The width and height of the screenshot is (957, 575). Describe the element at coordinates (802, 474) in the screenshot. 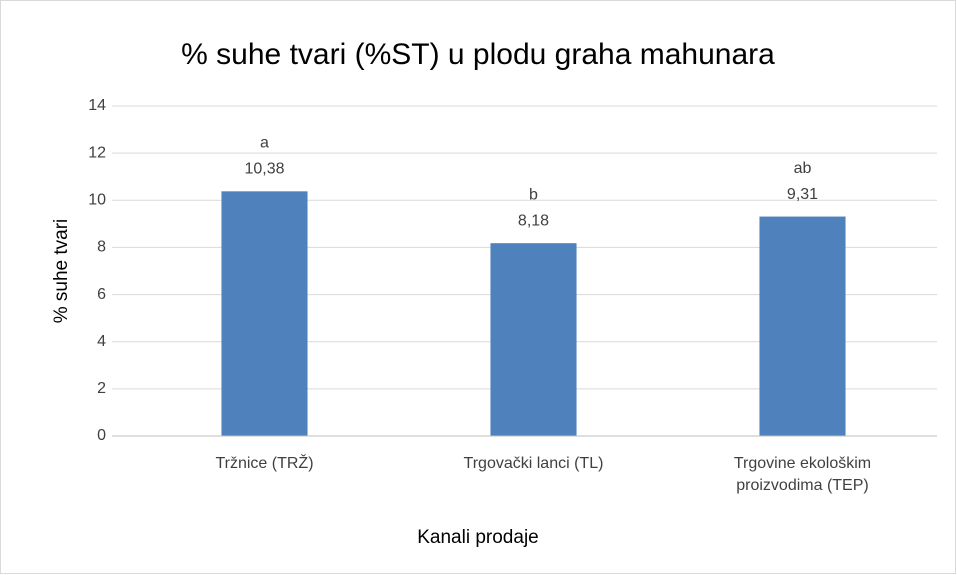

I see `x-tick-label: Trgovine ekološkim proizvodima (TEP)` at that location.